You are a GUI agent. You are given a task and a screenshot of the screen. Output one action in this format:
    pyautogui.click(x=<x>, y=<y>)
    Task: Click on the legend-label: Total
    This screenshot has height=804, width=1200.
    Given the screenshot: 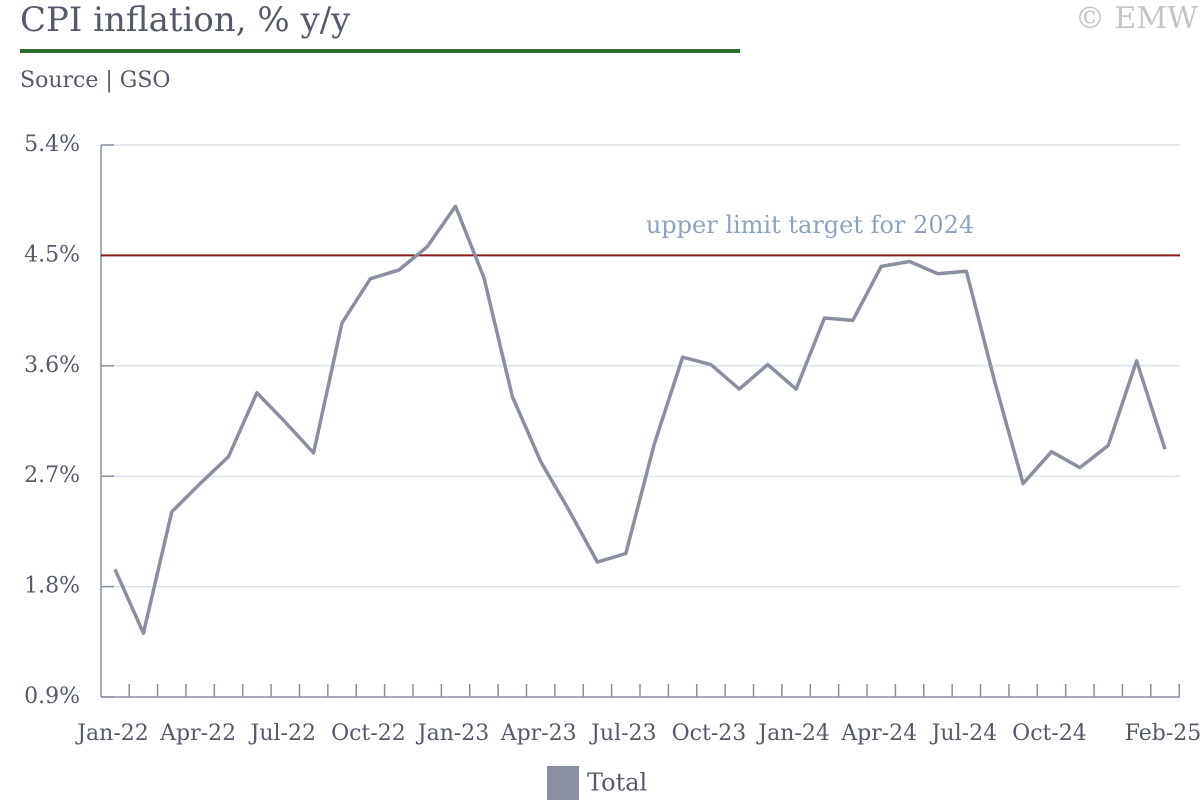 What is the action you would take?
    pyautogui.click(x=617, y=783)
    